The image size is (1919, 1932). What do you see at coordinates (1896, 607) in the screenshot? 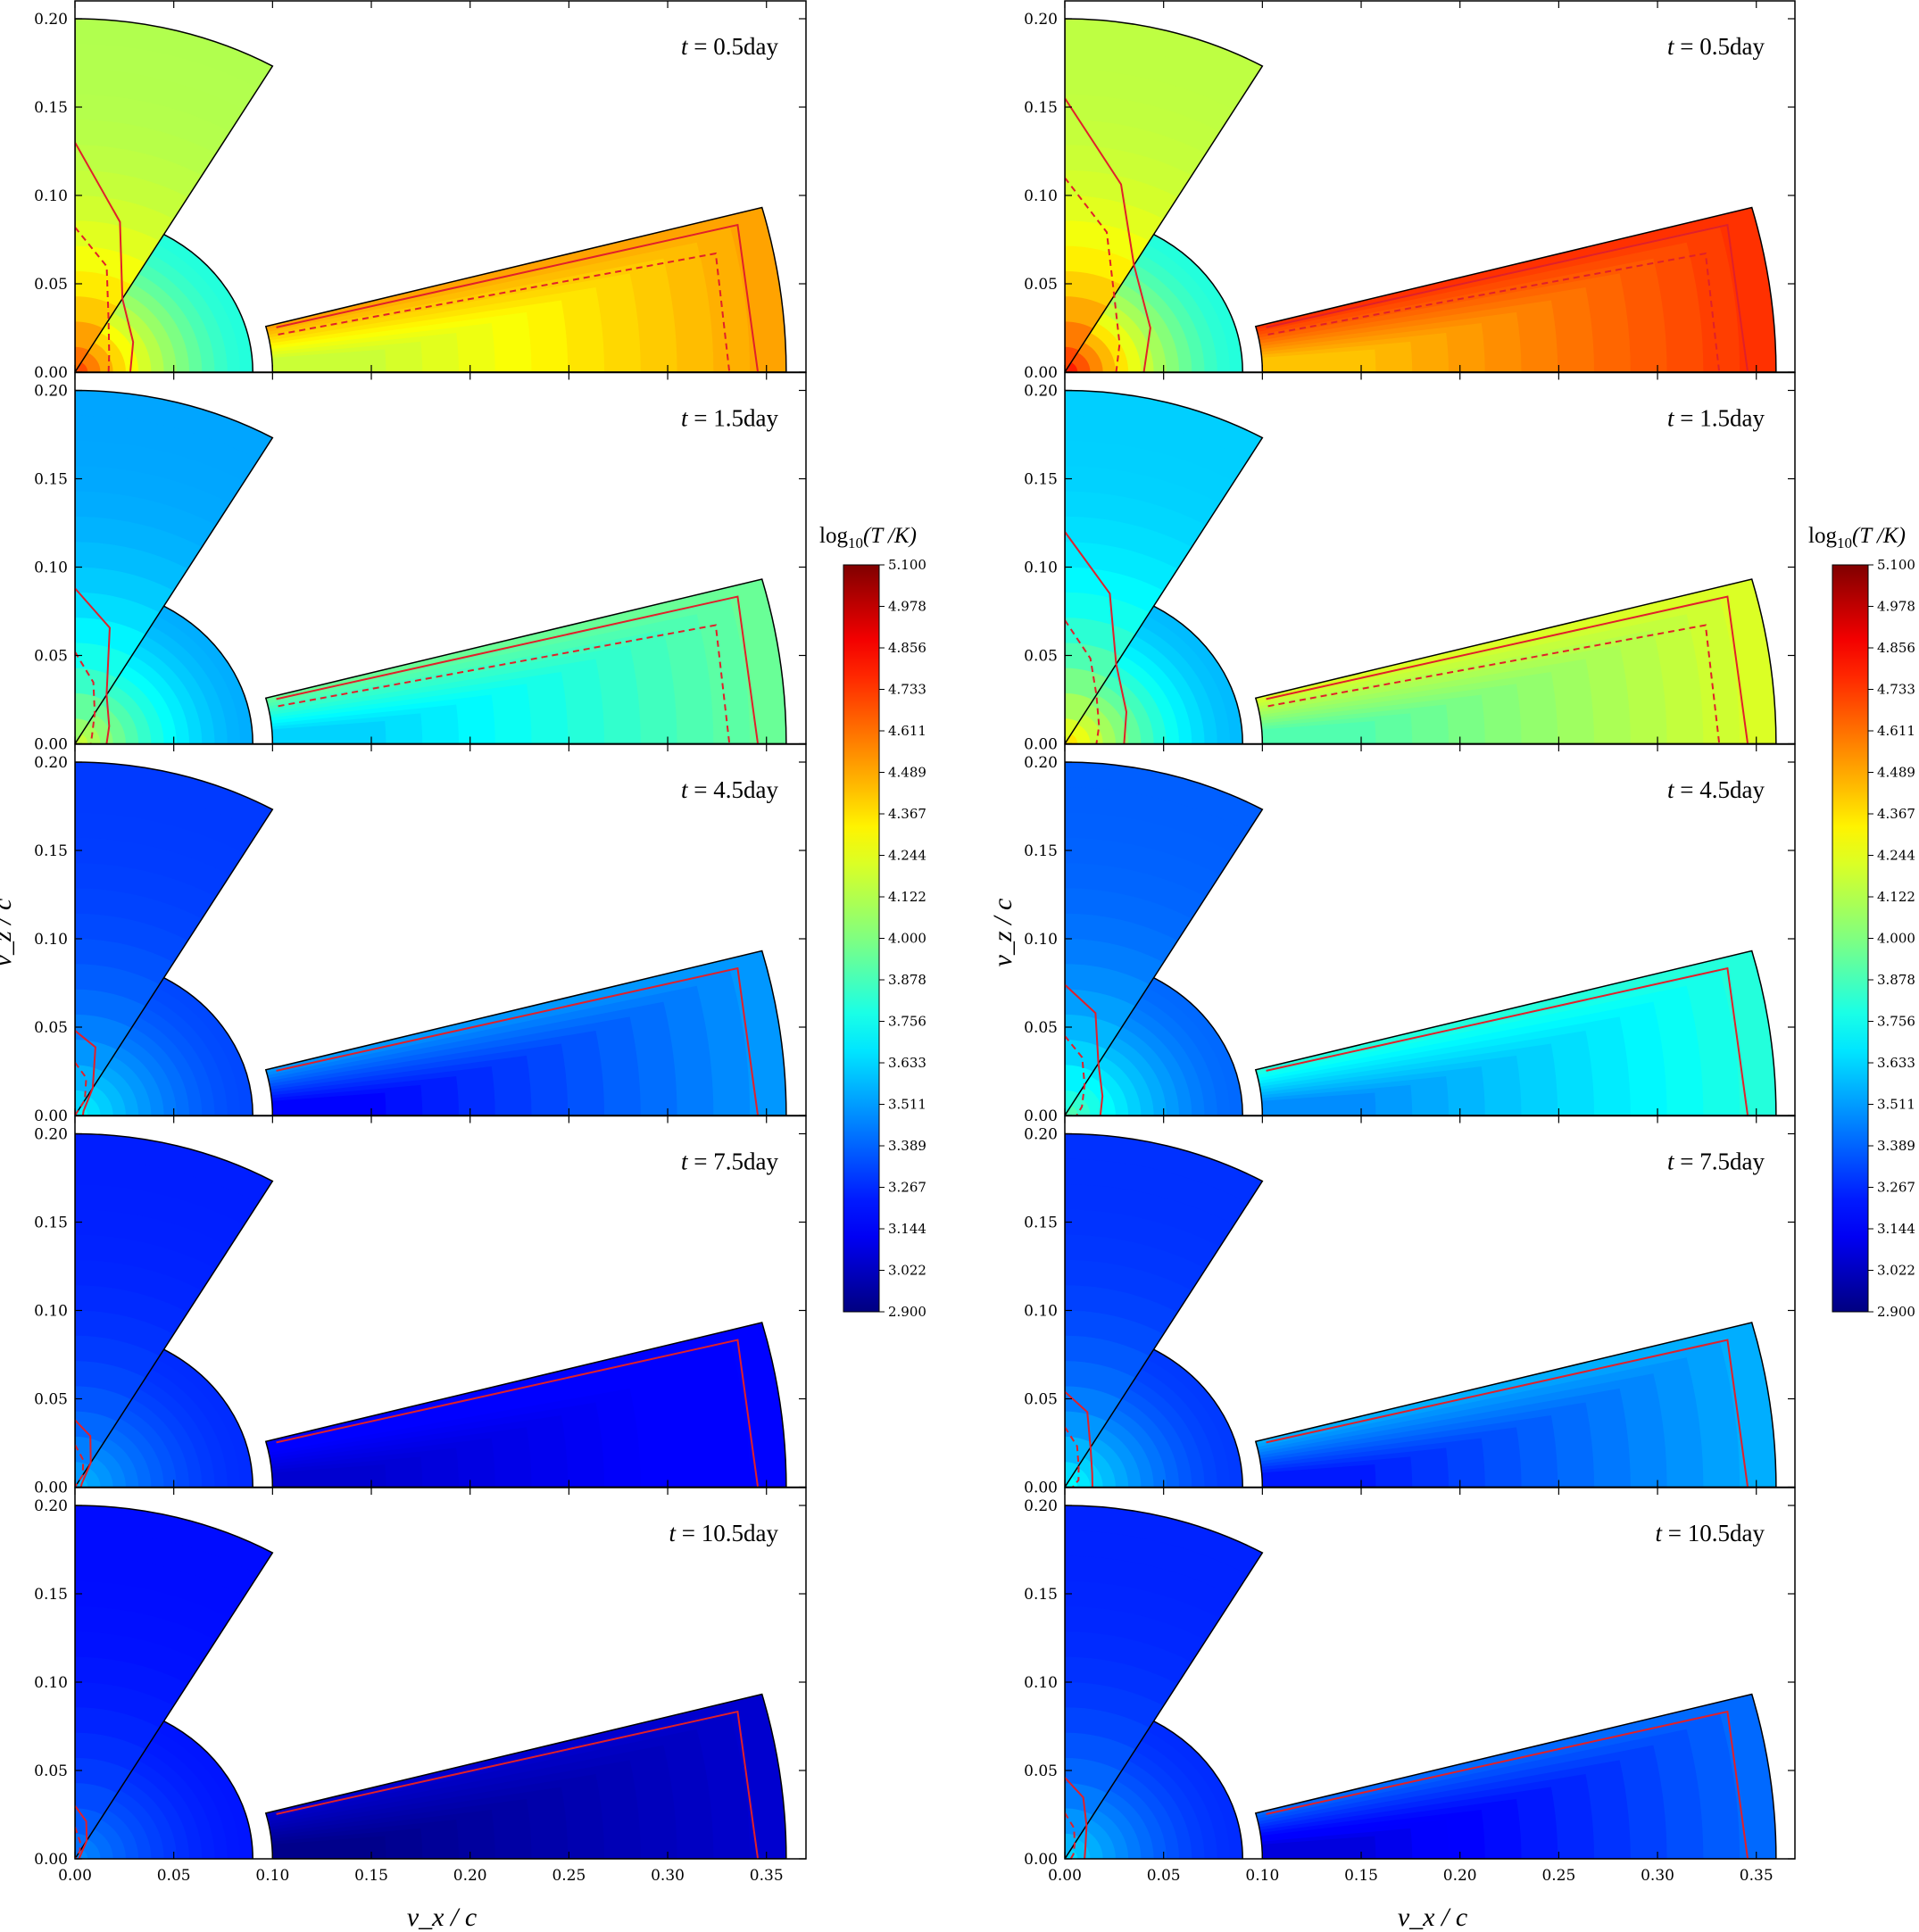
I see `colorbar-tick-label: 4.978` at bounding box center [1896, 607].